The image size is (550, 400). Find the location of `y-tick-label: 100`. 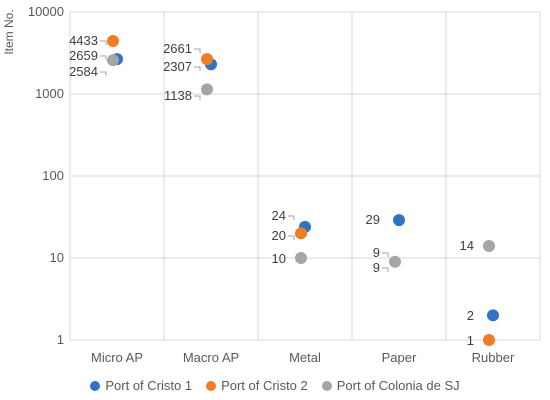

y-tick-label: 100 is located at coordinates (53, 175).